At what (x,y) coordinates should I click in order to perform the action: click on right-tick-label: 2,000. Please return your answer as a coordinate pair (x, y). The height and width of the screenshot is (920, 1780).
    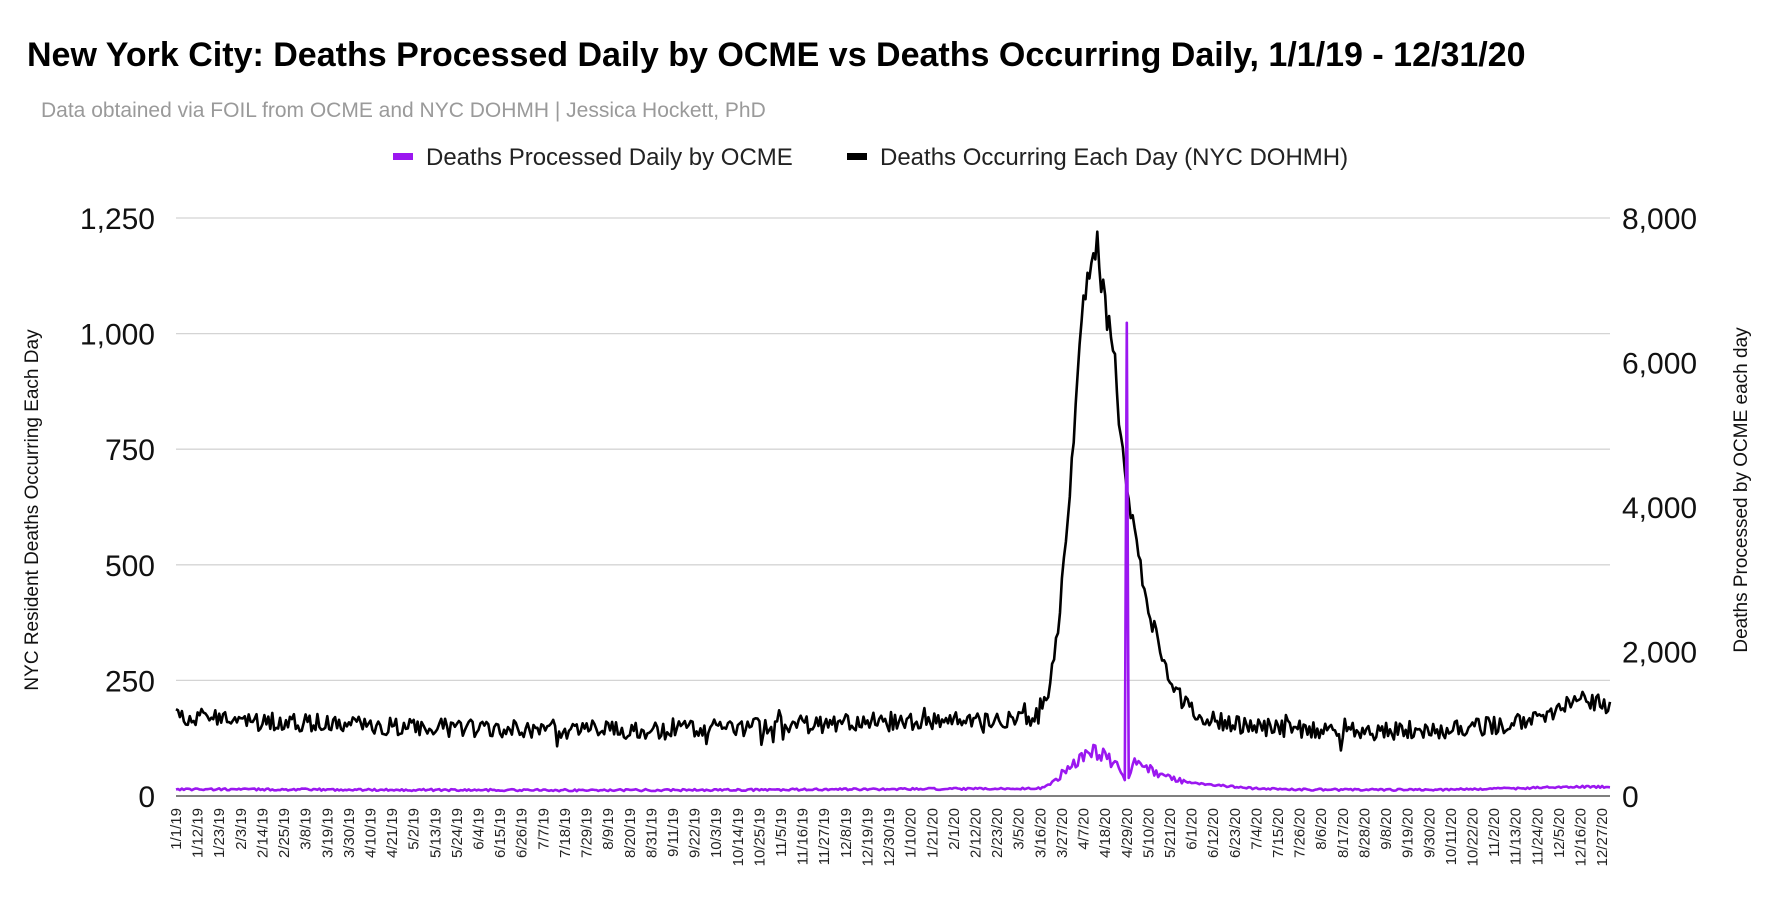
    Looking at the image, I should click on (1659, 653).